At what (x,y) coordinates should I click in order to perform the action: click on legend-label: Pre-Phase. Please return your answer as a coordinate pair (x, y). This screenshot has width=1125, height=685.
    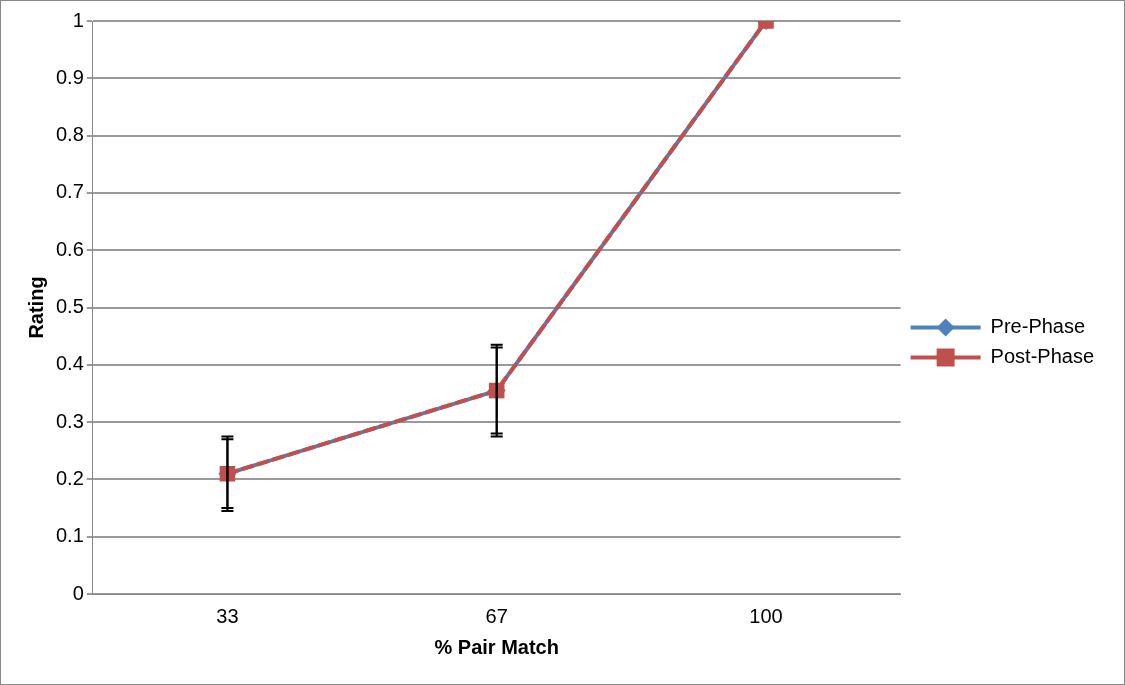
    Looking at the image, I should click on (1038, 326).